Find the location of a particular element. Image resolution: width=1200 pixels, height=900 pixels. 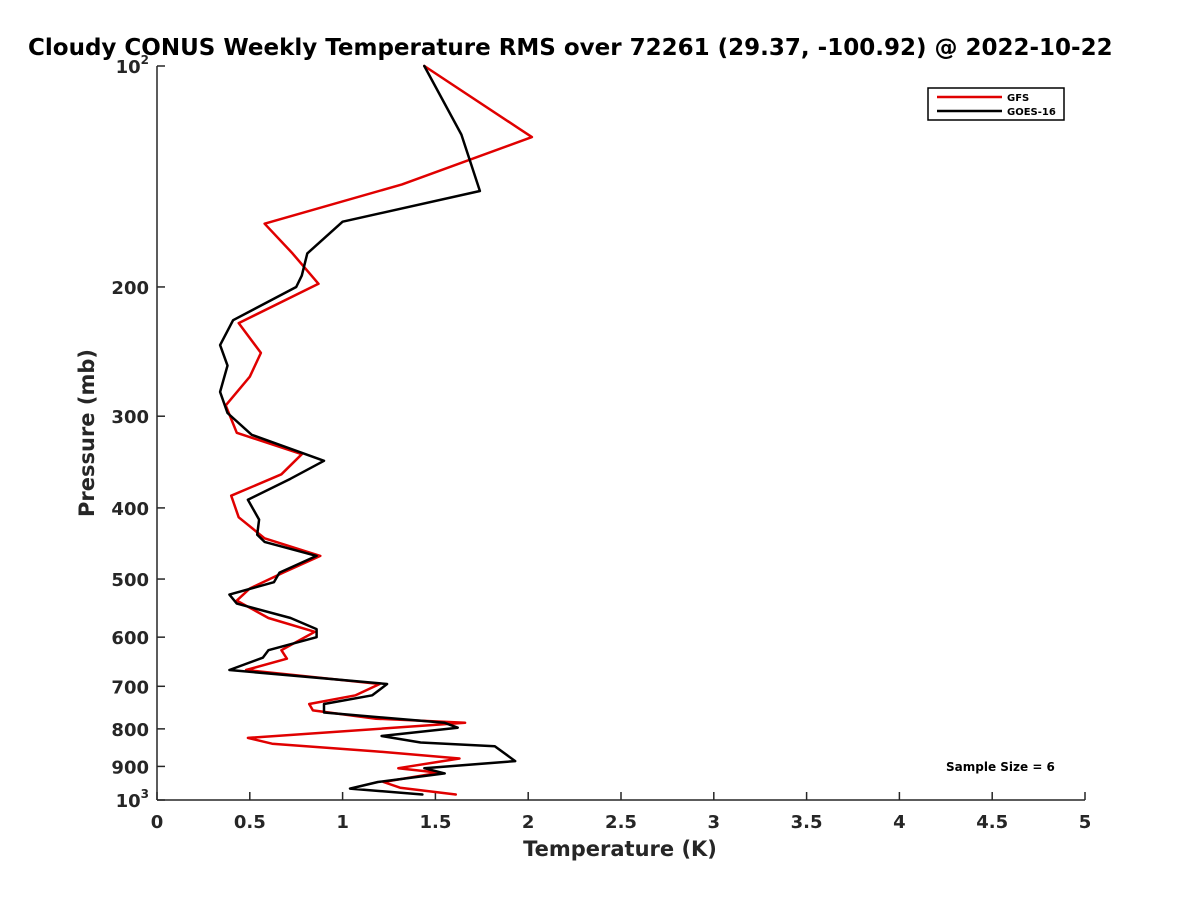

x-tick-label: 3 is located at coordinates (714, 822).